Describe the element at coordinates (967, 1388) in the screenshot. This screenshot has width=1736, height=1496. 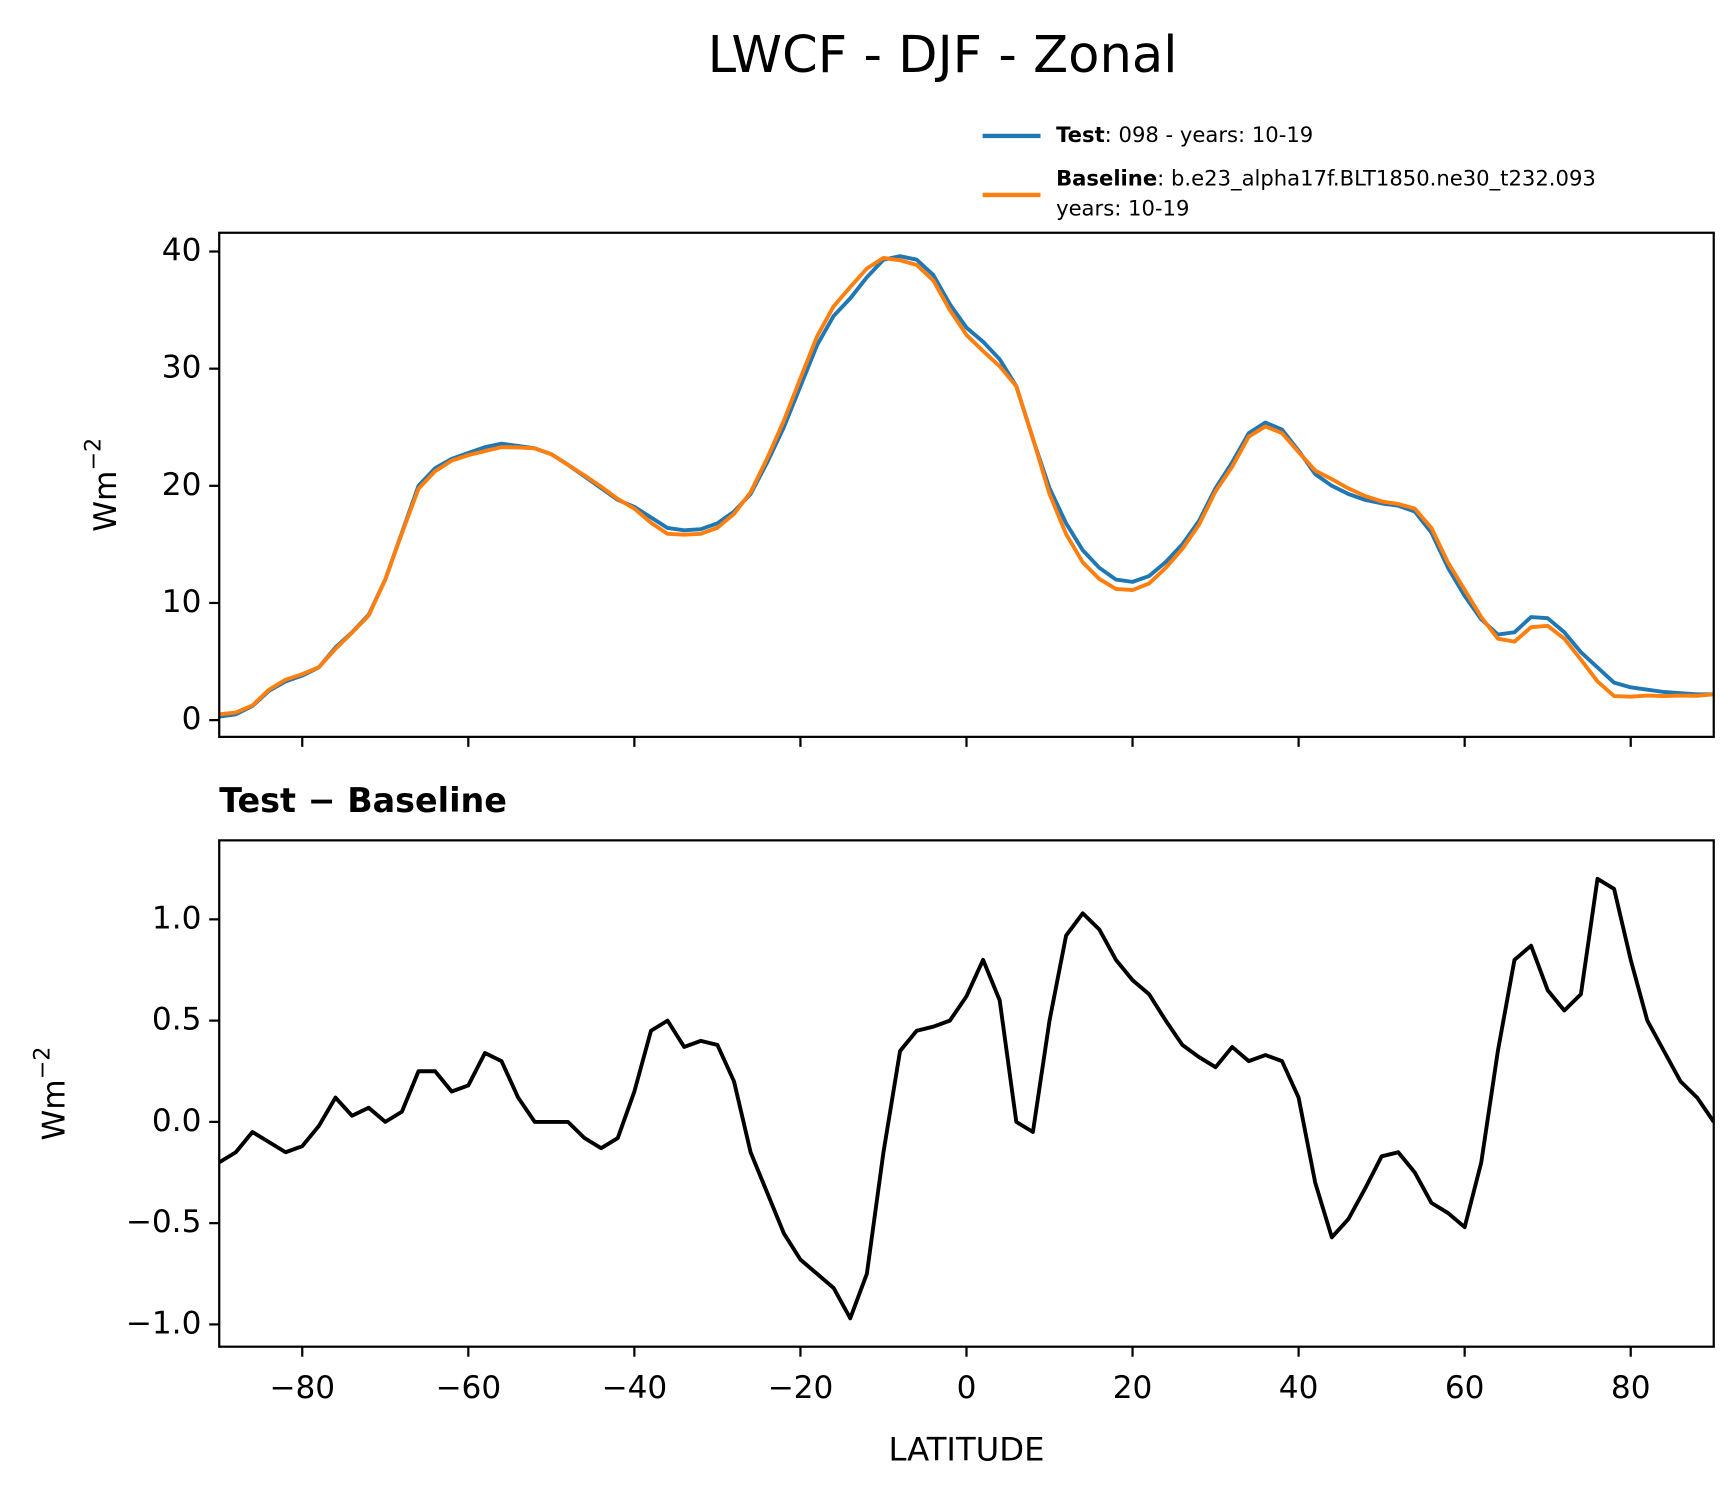
I see `x-tick-label: 0` at that location.